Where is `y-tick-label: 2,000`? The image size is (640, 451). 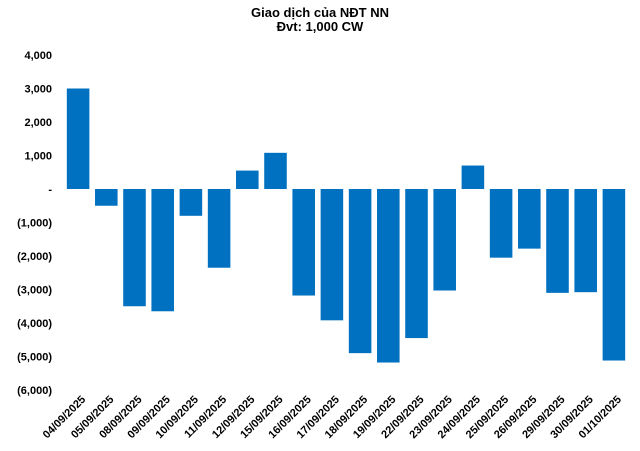
y-tick-label: 2,000 is located at coordinates (38, 123).